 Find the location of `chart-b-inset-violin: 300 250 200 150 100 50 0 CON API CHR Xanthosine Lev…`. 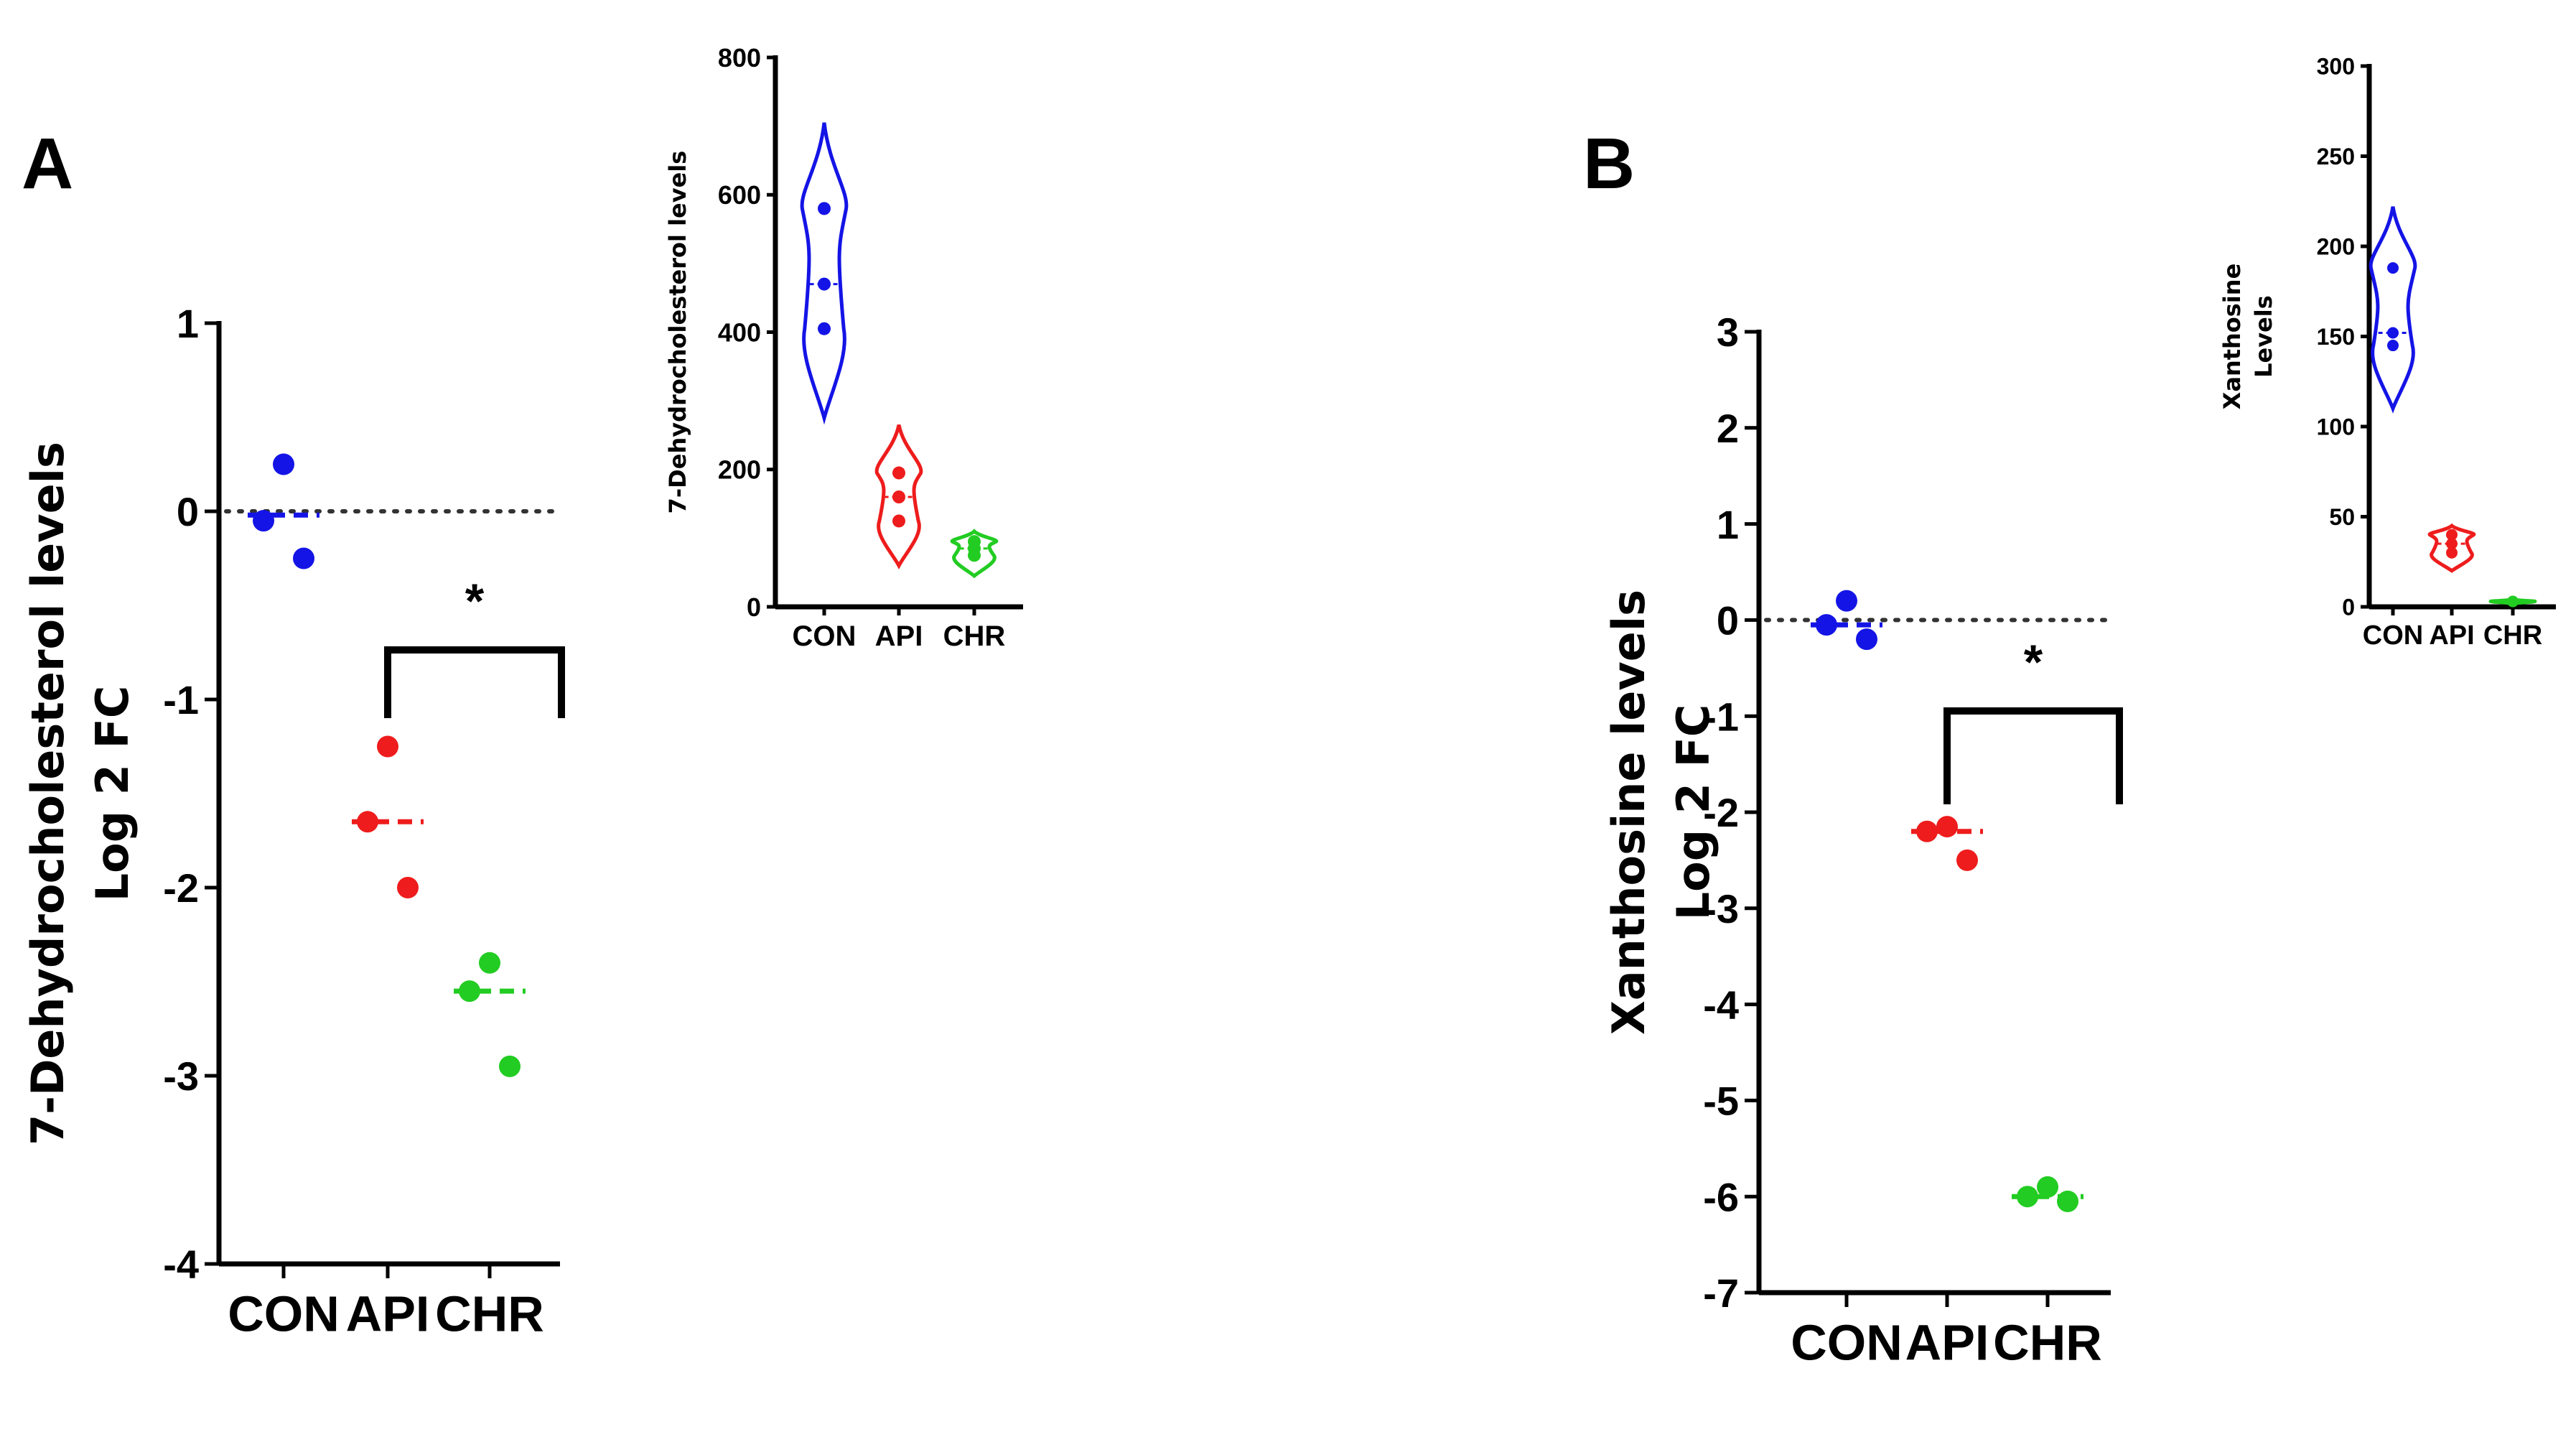

chart-b-inset-violin: 300 250 200 150 100 50 0 CON API CHR Xanthosine Lev… is located at coordinates (2387, 352).